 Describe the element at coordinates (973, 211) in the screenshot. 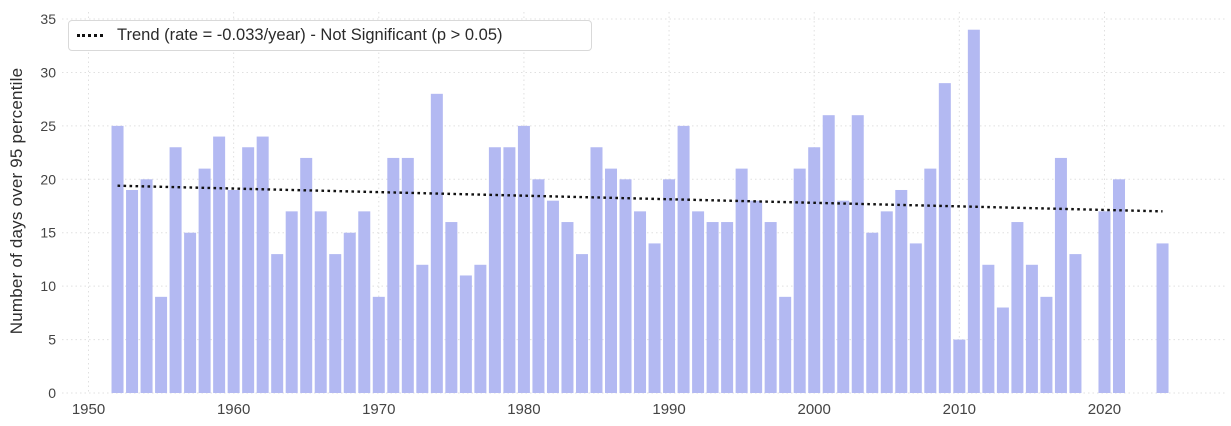

I see `bar-2011` at that location.